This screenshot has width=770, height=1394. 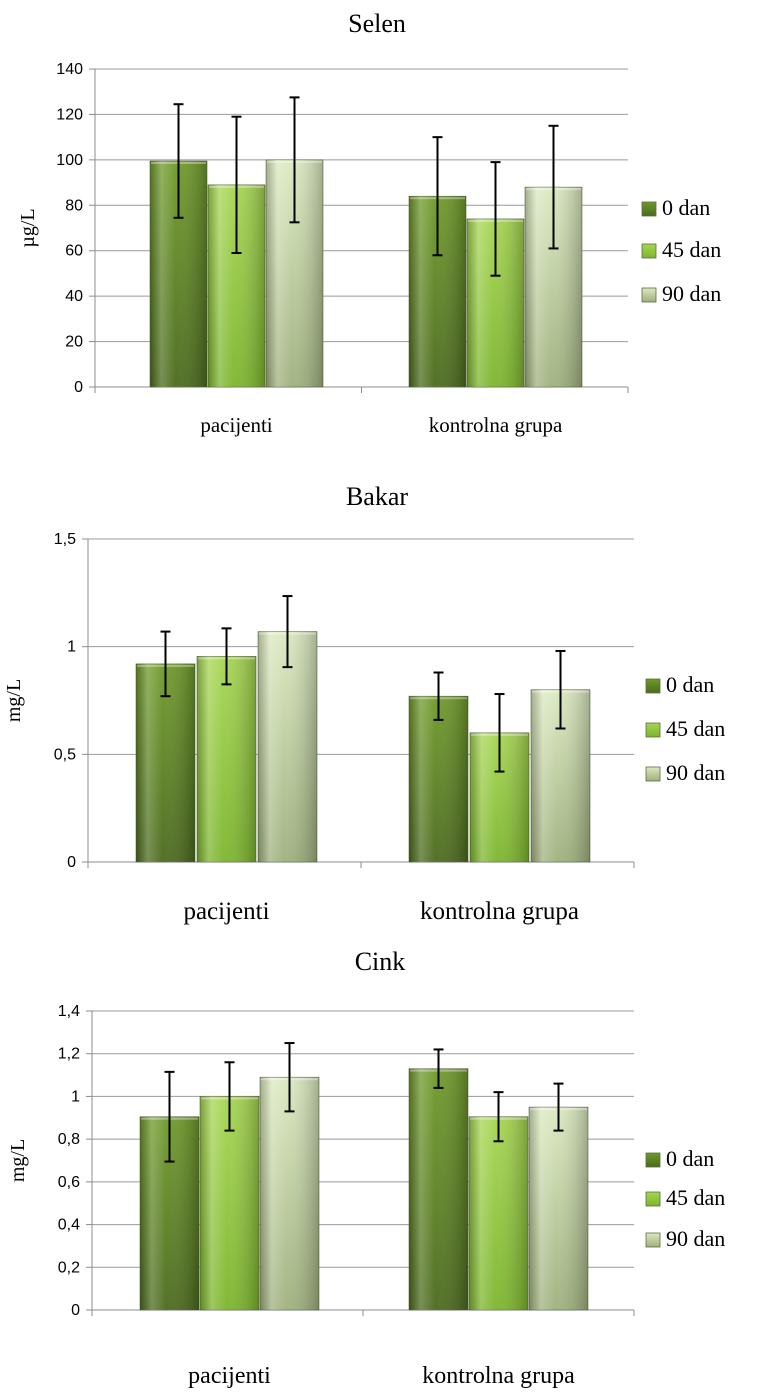 I want to click on chart-title: Cink, so click(x=380, y=961).